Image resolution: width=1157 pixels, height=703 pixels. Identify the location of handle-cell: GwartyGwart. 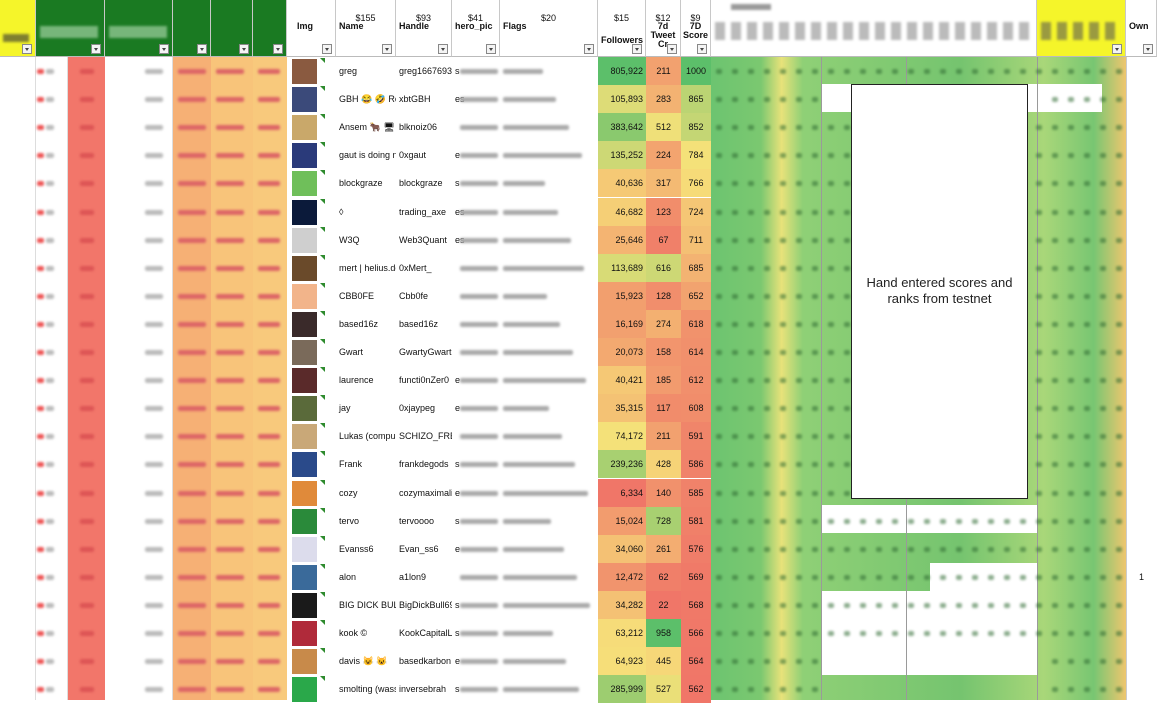
(425, 352).